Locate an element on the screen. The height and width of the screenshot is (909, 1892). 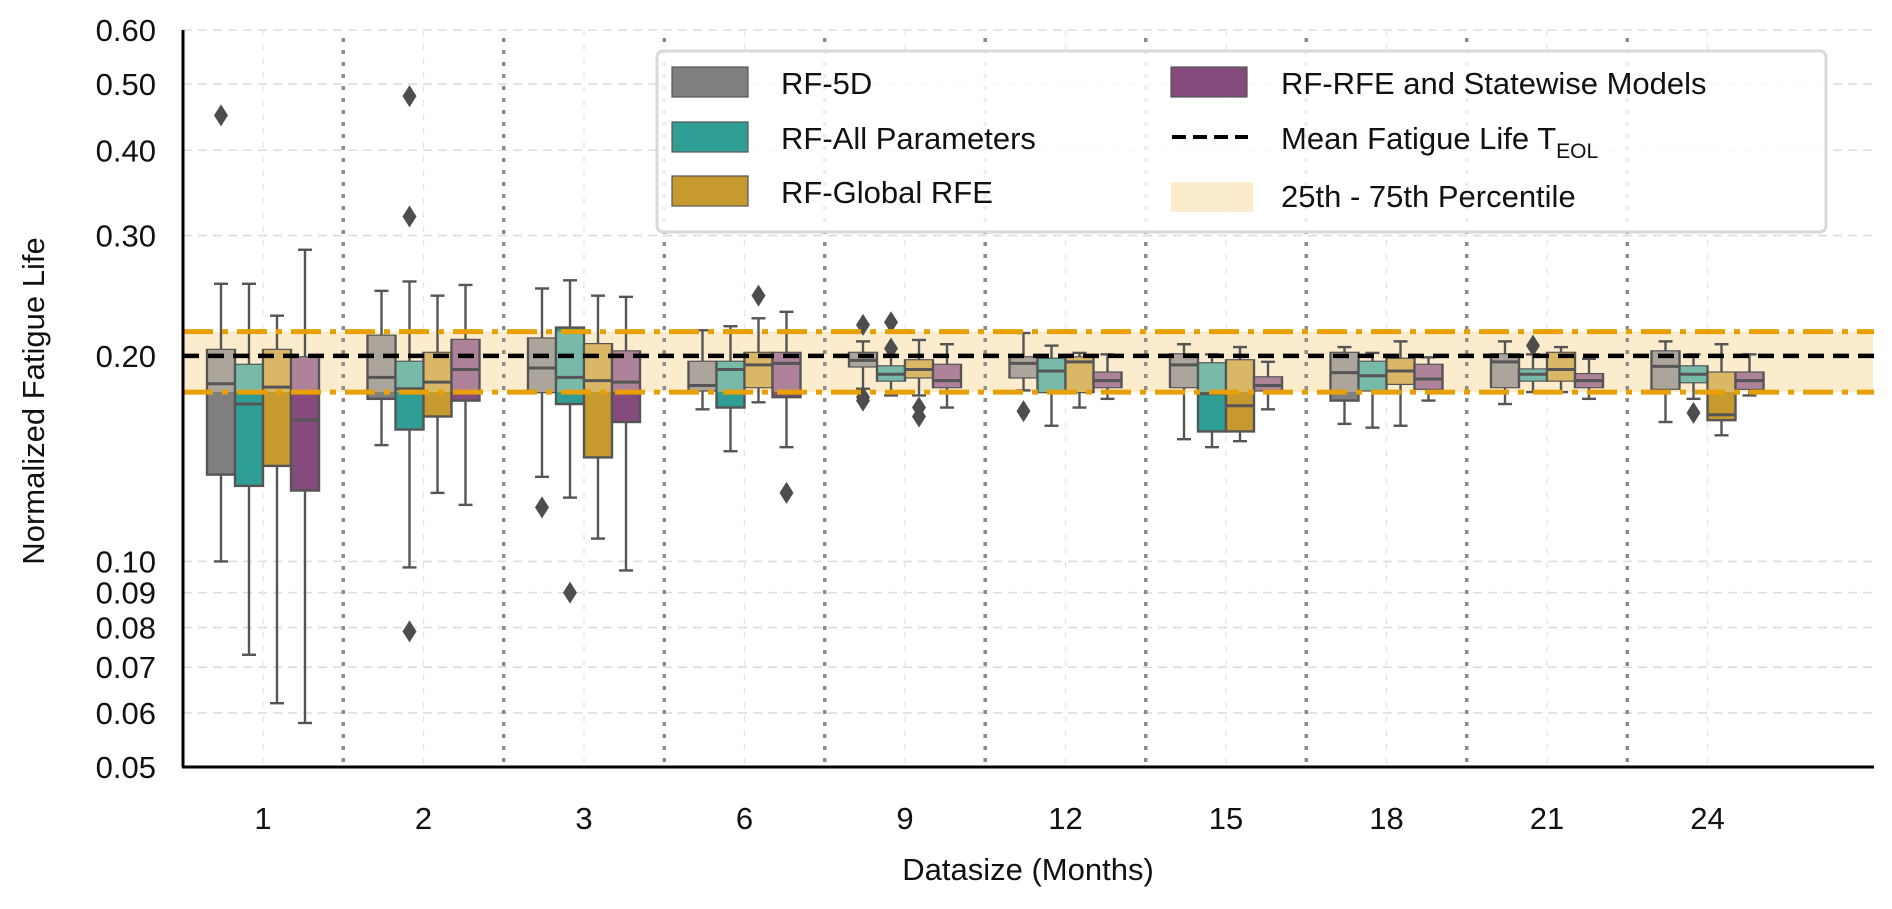
y-tick-label: 0.07 is located at coordinates (126, 667).